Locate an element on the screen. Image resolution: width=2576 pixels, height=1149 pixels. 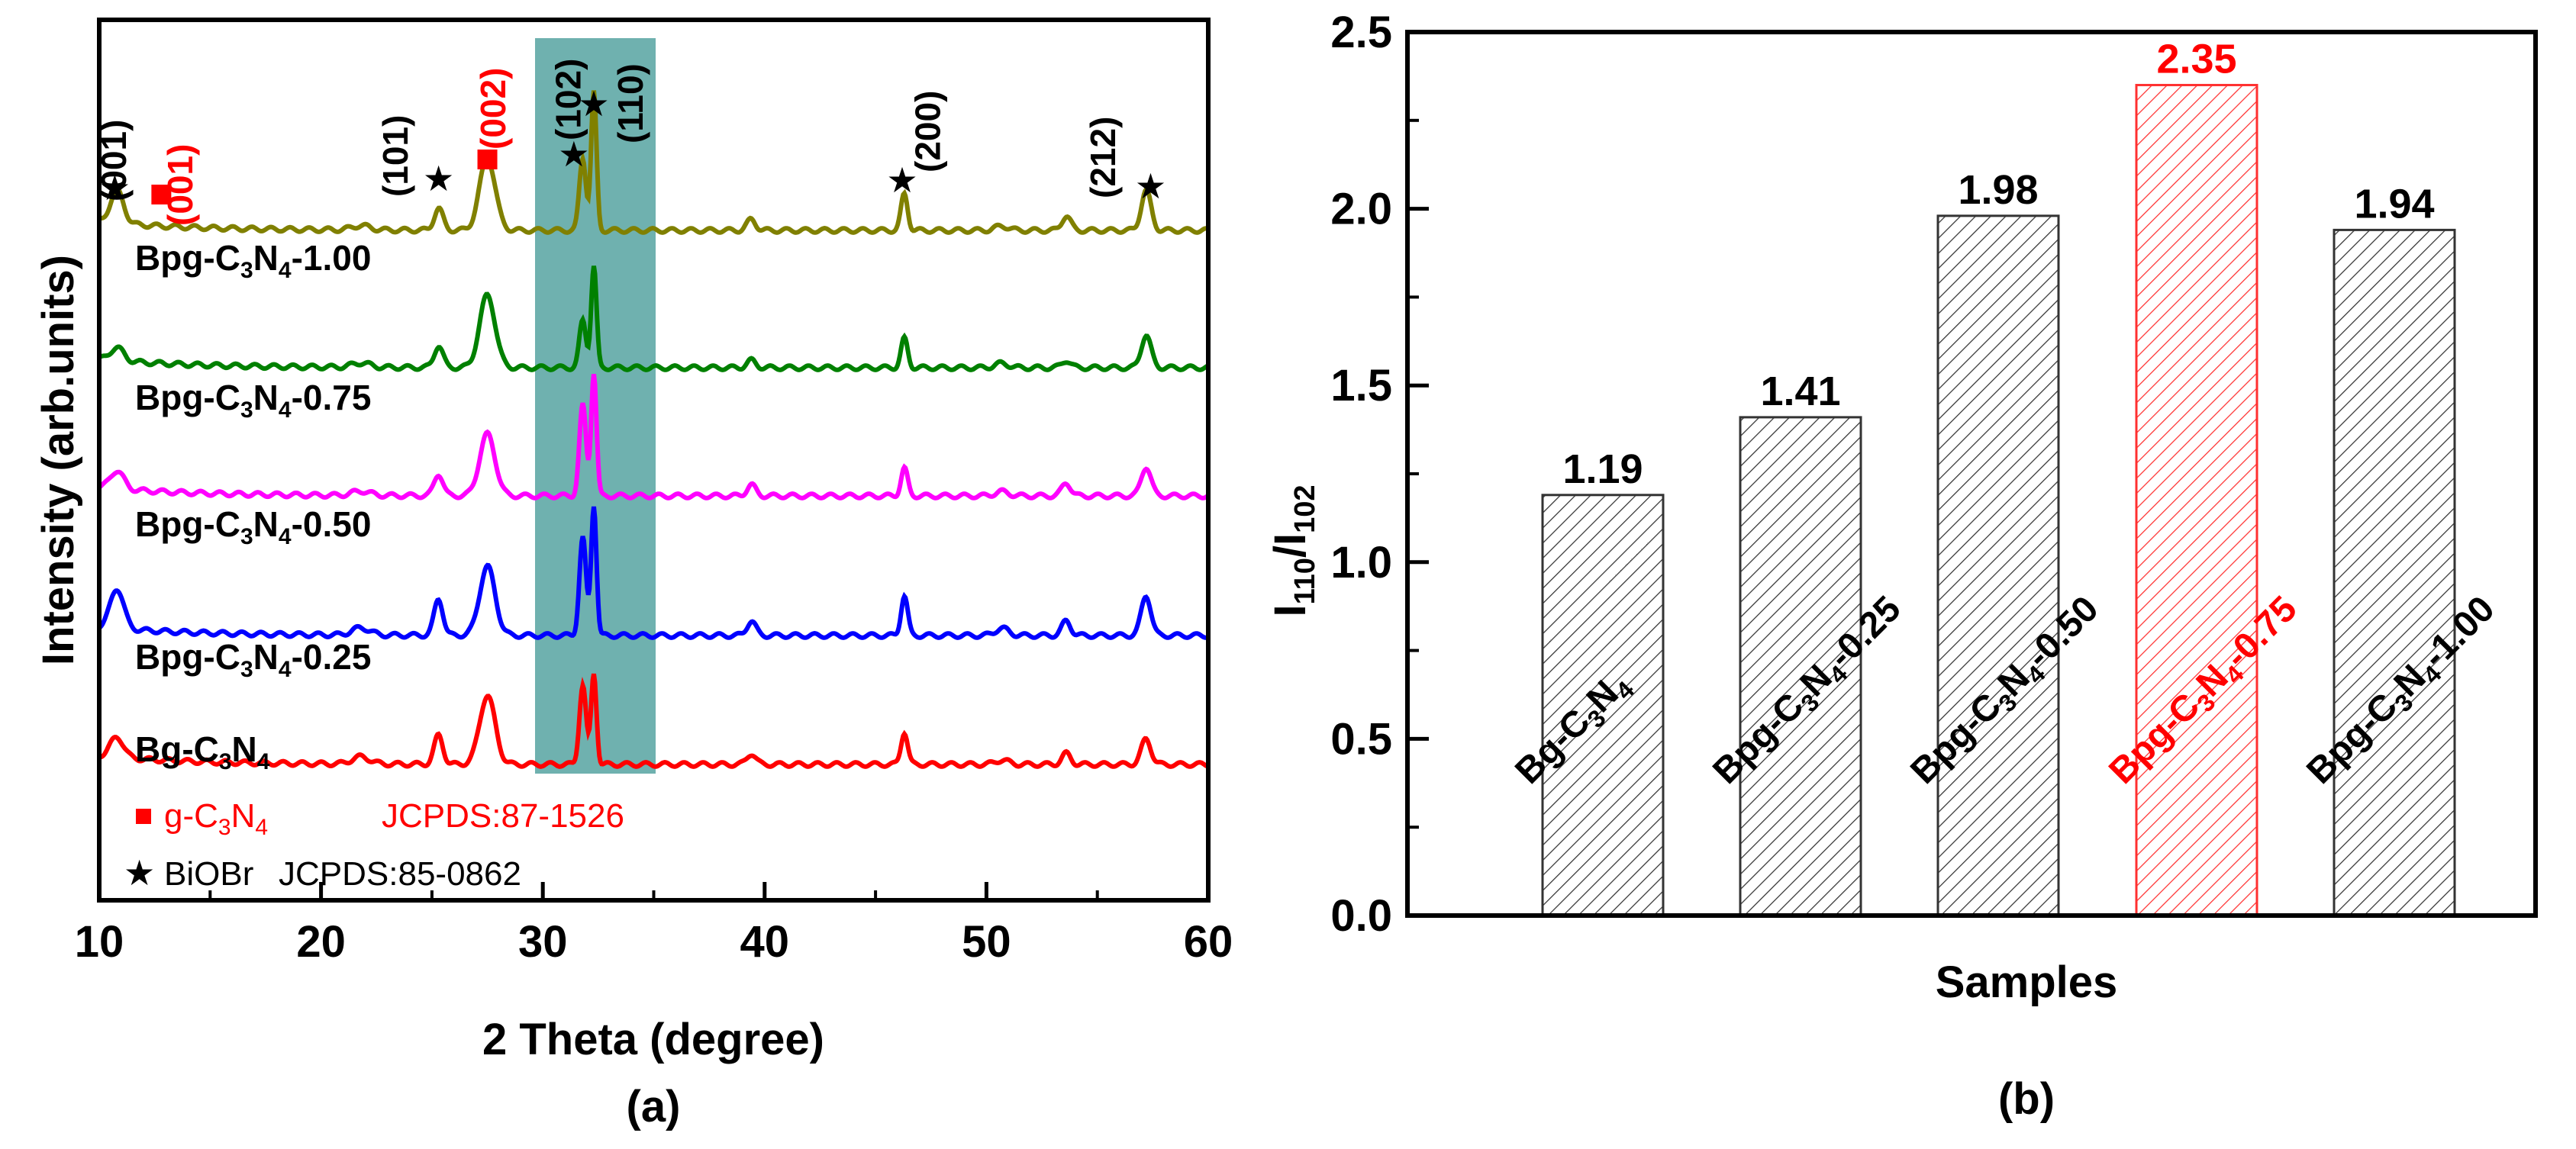
bar-y-tick-label: 1.0 is located at coordinates (1361, 562).